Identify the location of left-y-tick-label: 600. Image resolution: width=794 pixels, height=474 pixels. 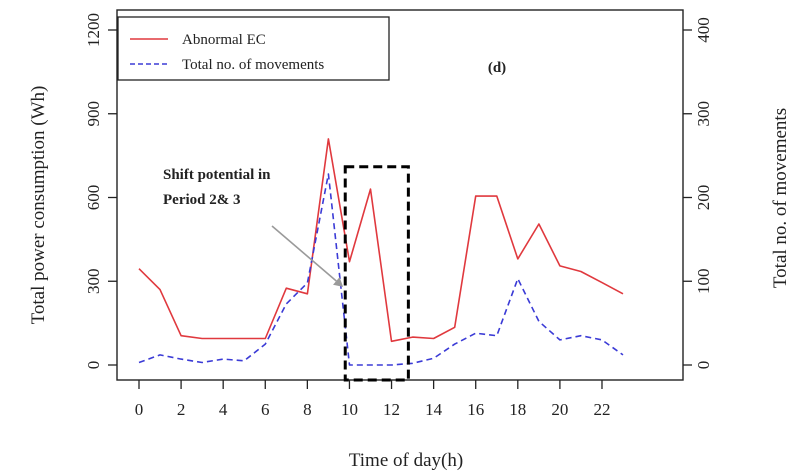
(93, 198).